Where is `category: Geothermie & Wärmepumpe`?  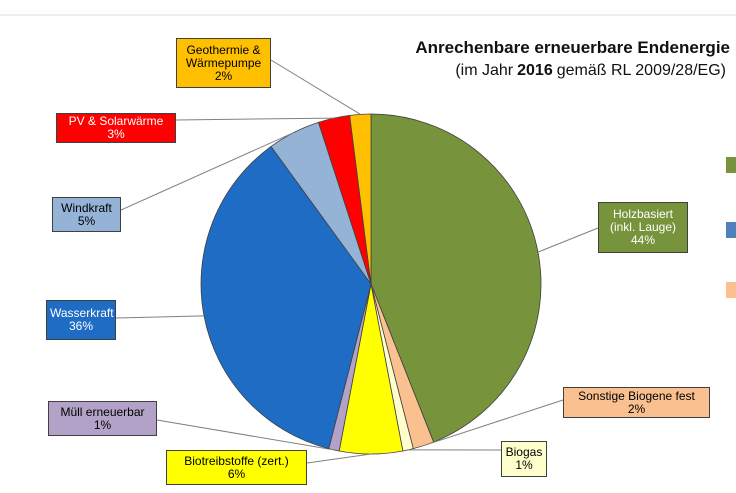 category: Geothermie & Wärmepumpe is located at coordinates (223, 56).